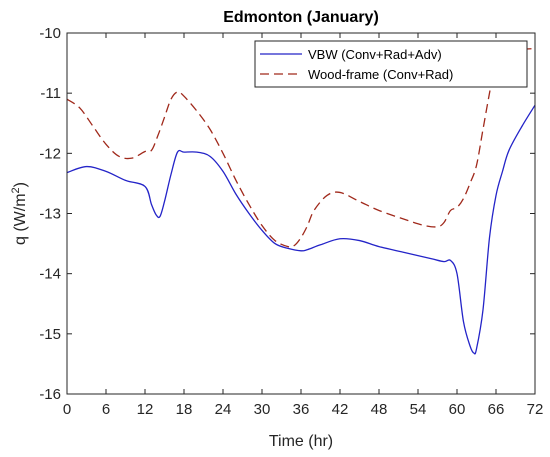  Describe the element at coordinates (301, 441) in the screenshot. I see `x-axis-label: Time (hr)` at that location.